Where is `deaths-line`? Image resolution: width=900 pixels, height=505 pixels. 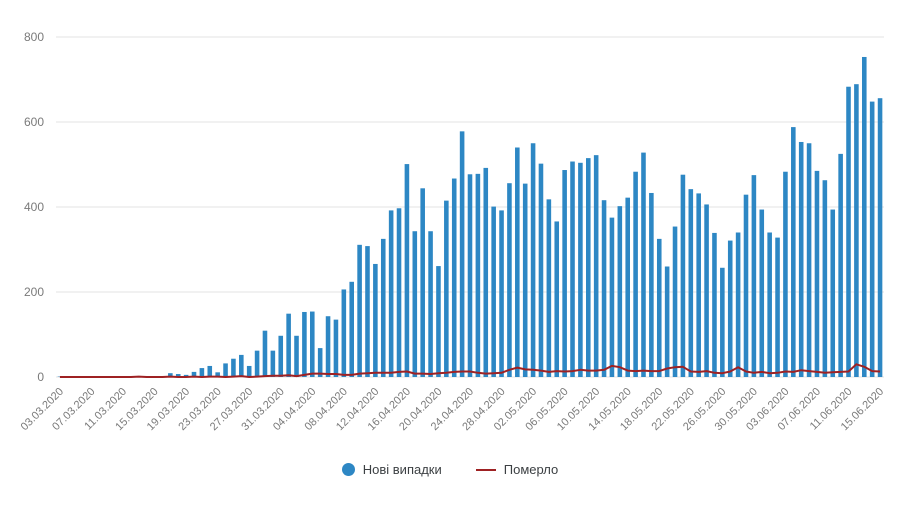
deaths-line is located at coordinates (470, 370).